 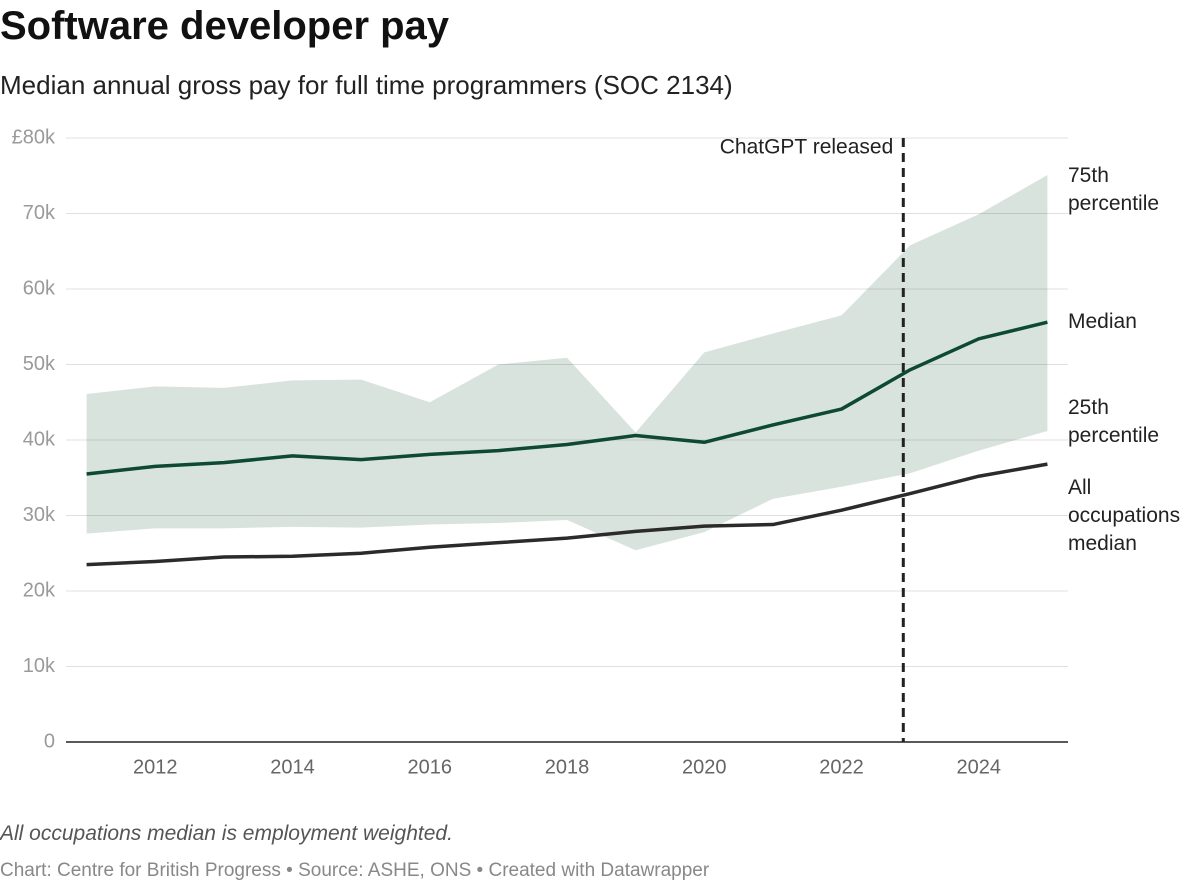 What do you see at coordinates (39, 439) in the screenshot?
I see `y-tick-label: 40k` at bounding box center [39, 439].